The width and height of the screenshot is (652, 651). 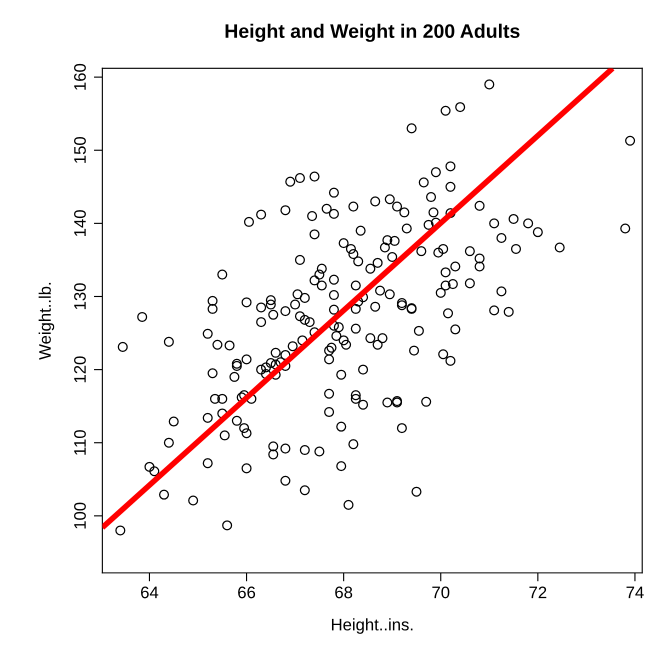 What do you see at coordinates (247, 592) in the screenshot?
I see `x-tick-label: 66` at bounding box center [247, 592].